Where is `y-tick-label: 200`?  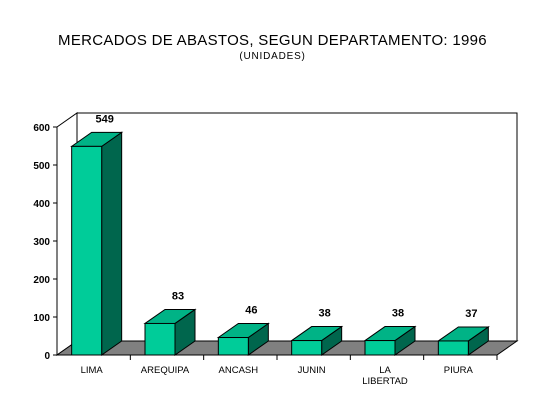
y-tick-label: 200 is located at coordinates (41, 280).